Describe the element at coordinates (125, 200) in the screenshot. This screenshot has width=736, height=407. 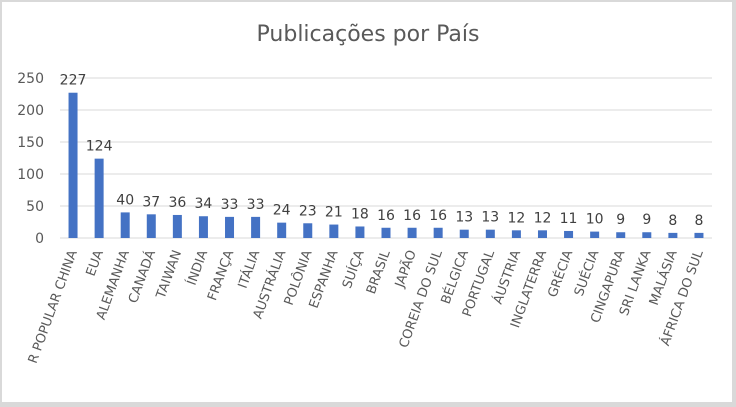
I see `data-label: 40` at that location.